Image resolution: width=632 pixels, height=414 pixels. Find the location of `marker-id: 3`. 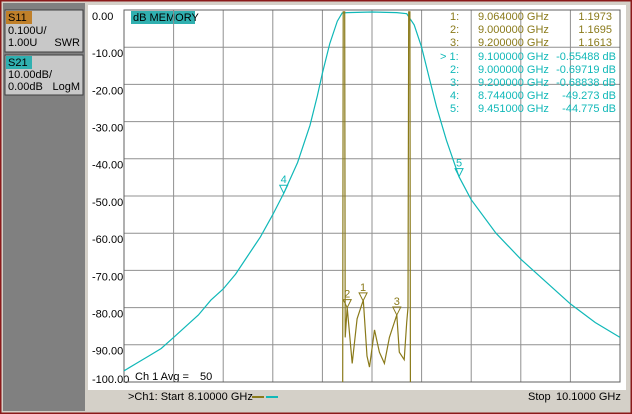

marker-id: 3 is located at coordinates (397, 302).